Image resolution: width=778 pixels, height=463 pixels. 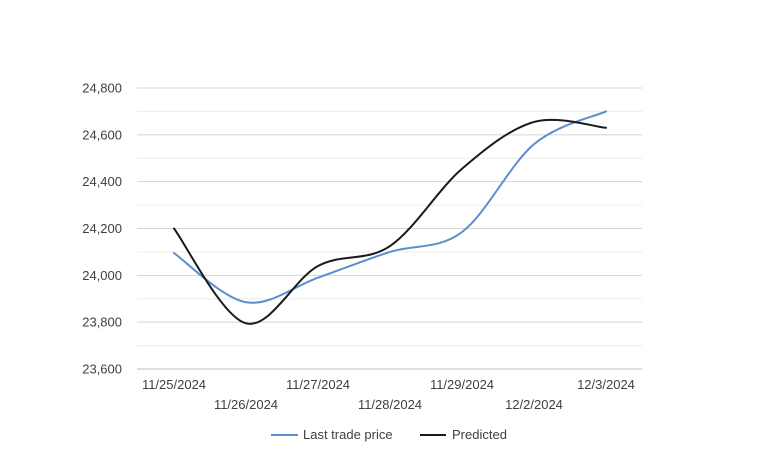 I want to click on x-tick-label: 11/28/2024, so click(x=390, y=404).